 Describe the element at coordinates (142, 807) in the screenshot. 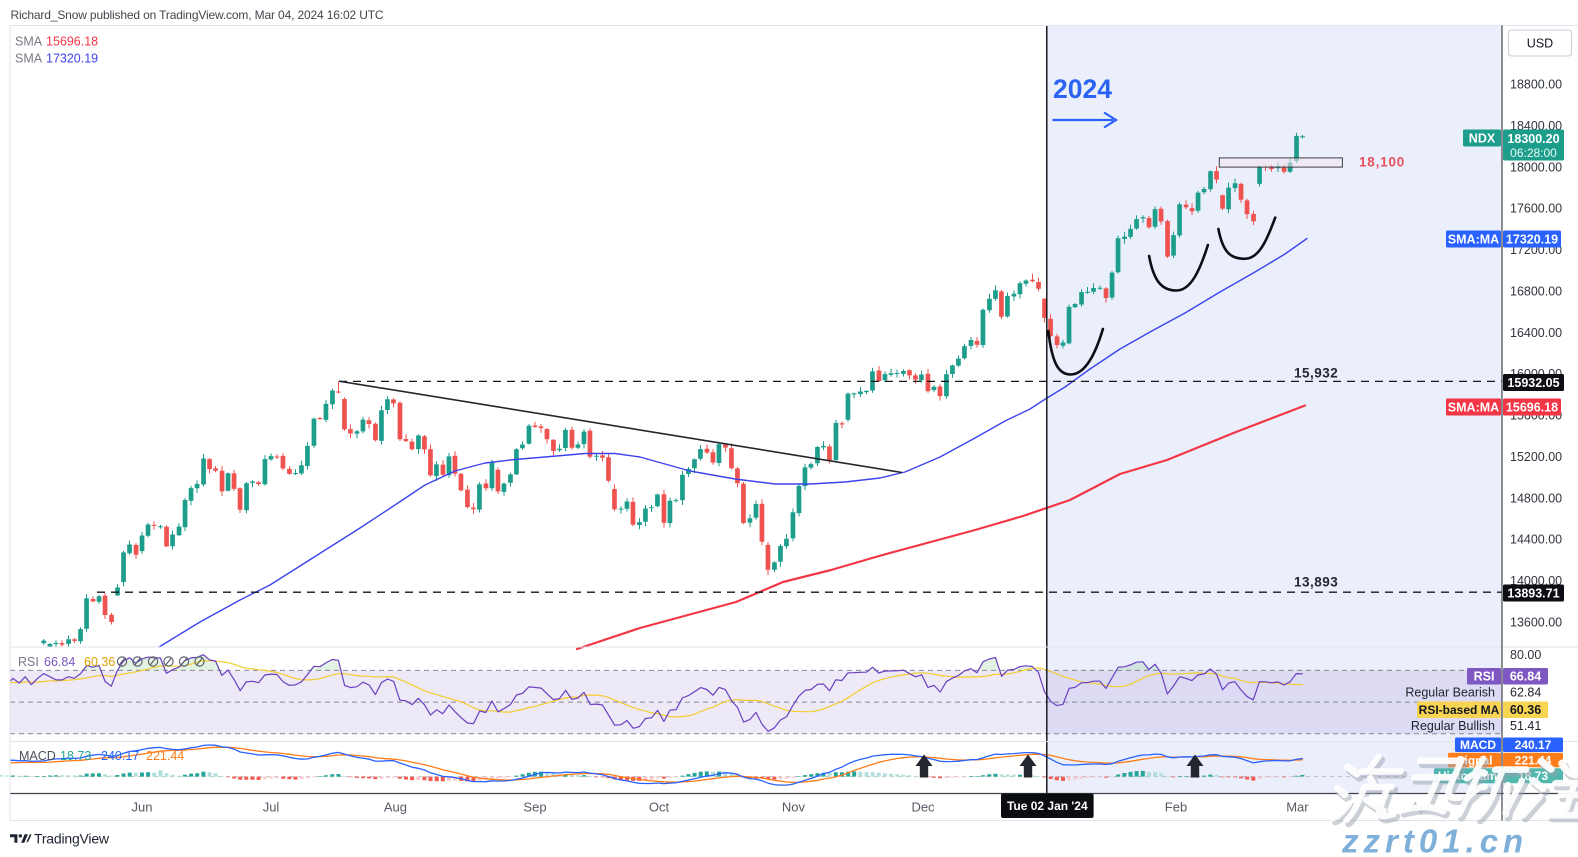

I see `svg-text: Jun` at that location.